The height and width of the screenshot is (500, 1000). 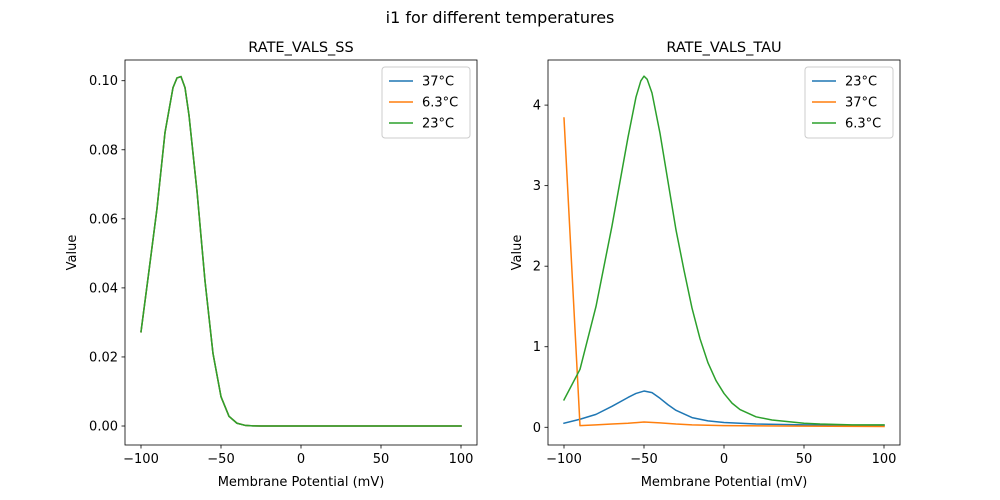 I want to click on y-tick-label: 3, so click(x=537, y=186).